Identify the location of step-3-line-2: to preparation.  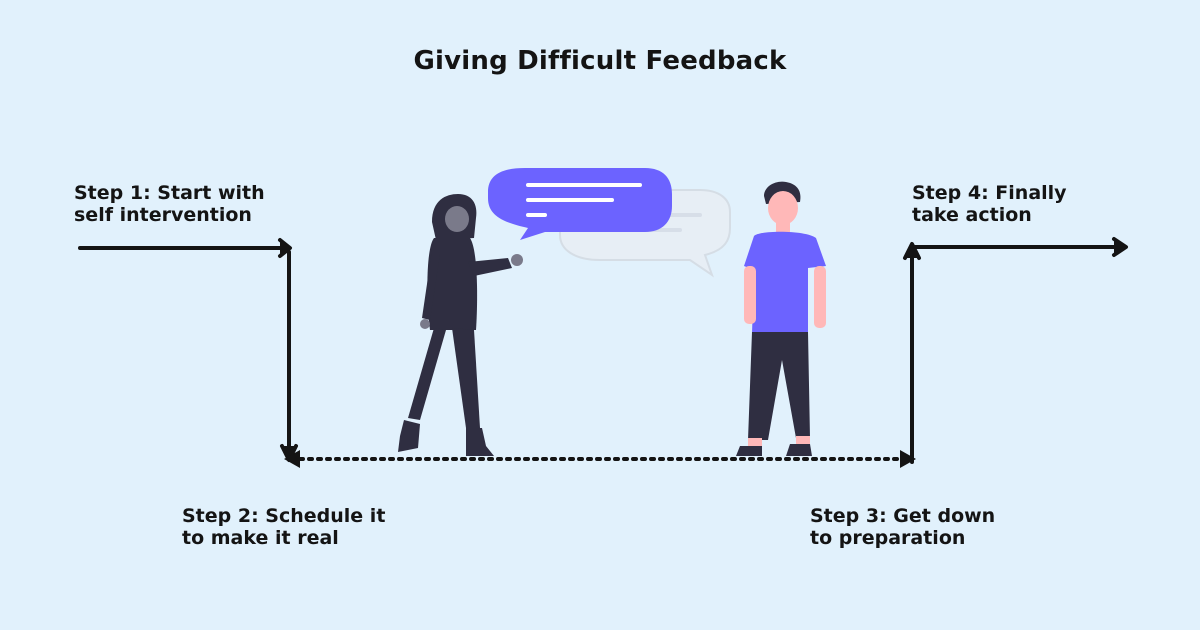
(888, 538).